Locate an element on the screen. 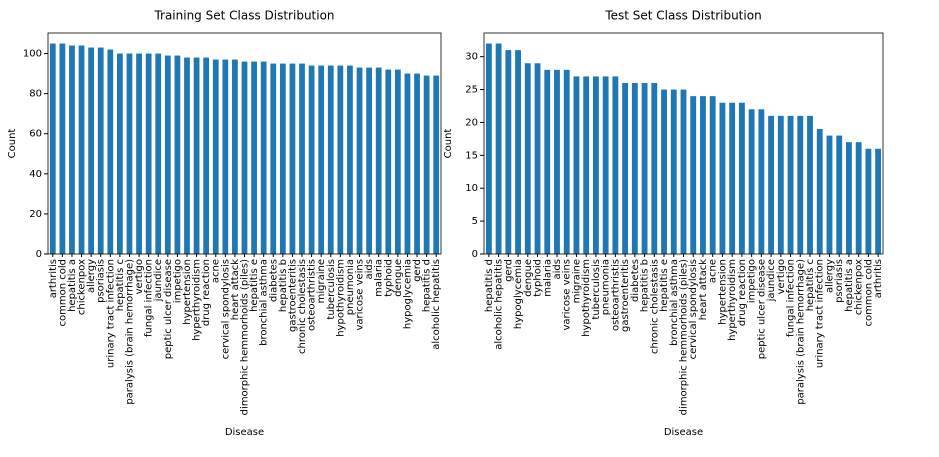 Image resolution: width=939 pixels, height=457 pixels. x-tick-label: osteoarthristis is located at coordinates (615, 295).